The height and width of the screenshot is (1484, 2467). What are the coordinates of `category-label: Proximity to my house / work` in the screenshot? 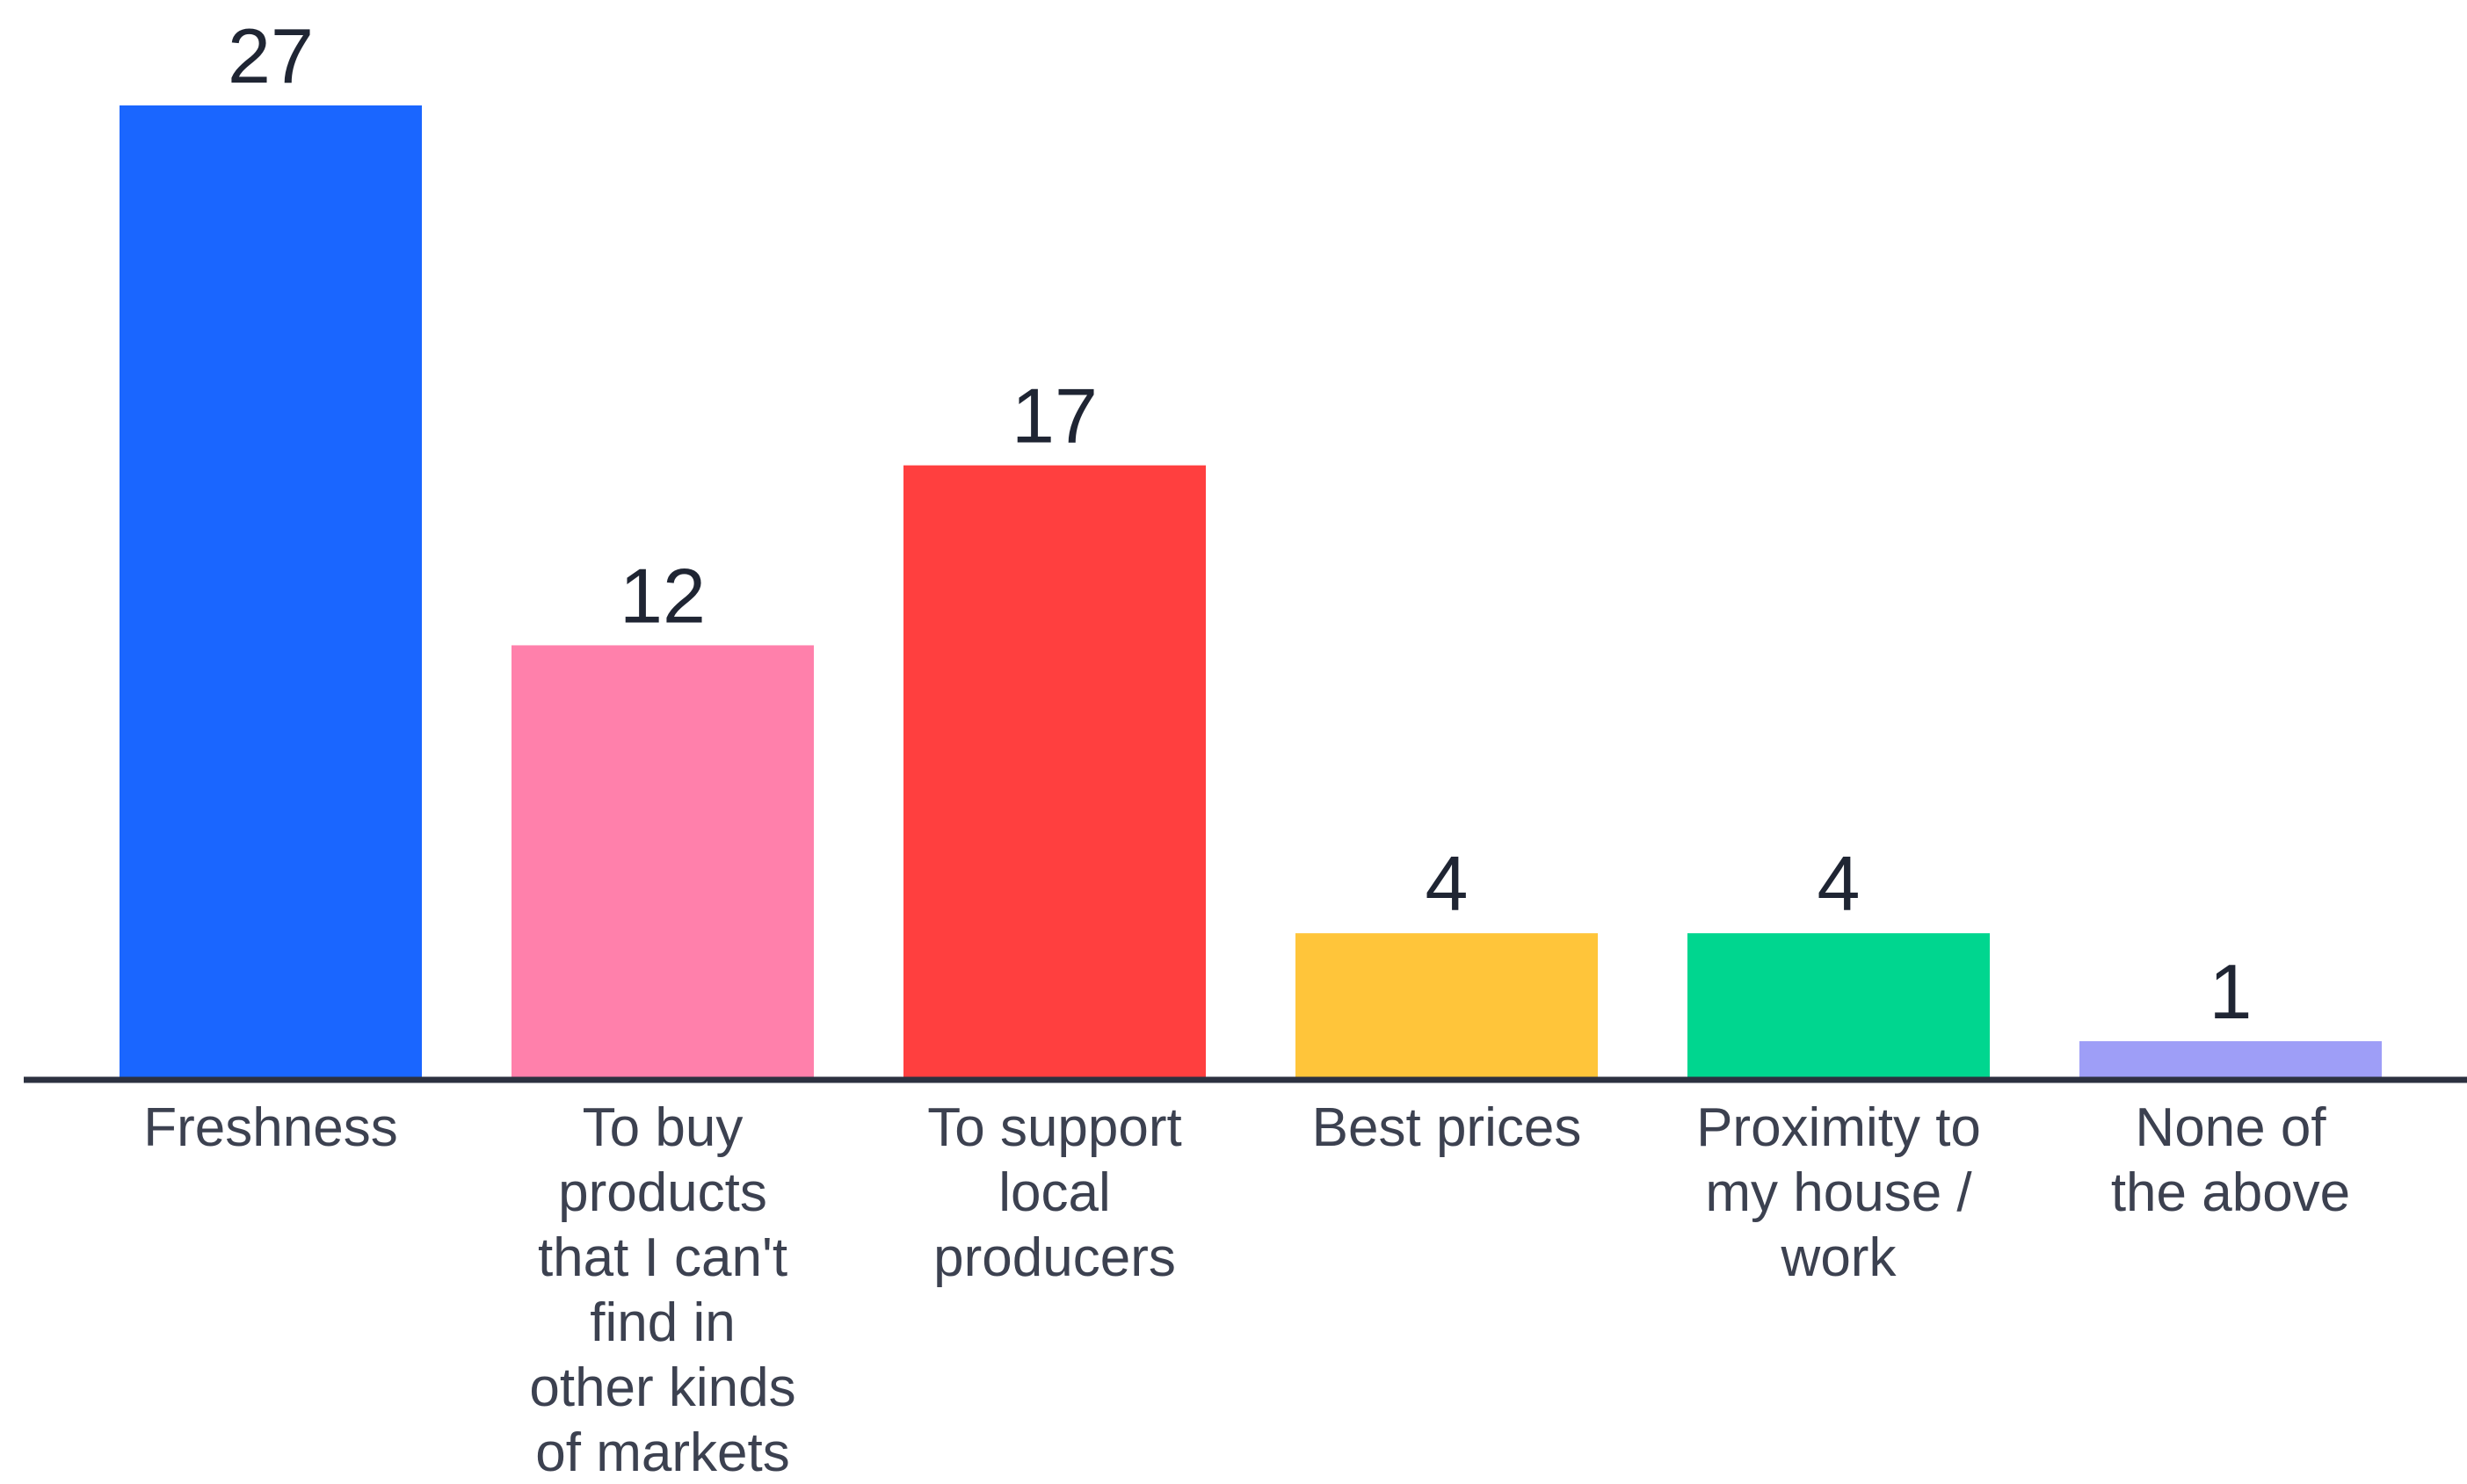 It's located at (1838, 1192).